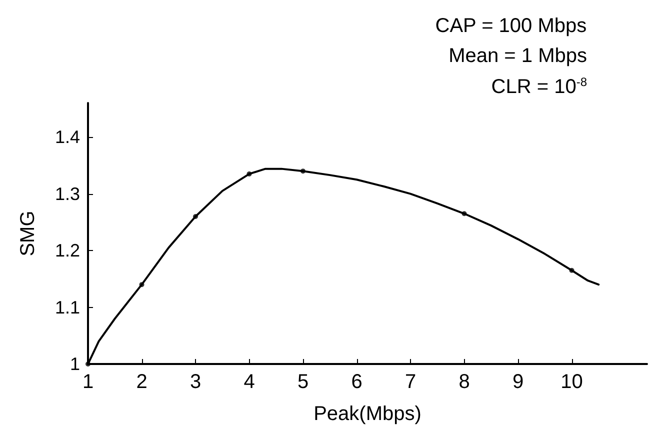  Describe the element at coordinates (67, 194) in the screenshot. I see `y-tick-label: 1.3` at that location.